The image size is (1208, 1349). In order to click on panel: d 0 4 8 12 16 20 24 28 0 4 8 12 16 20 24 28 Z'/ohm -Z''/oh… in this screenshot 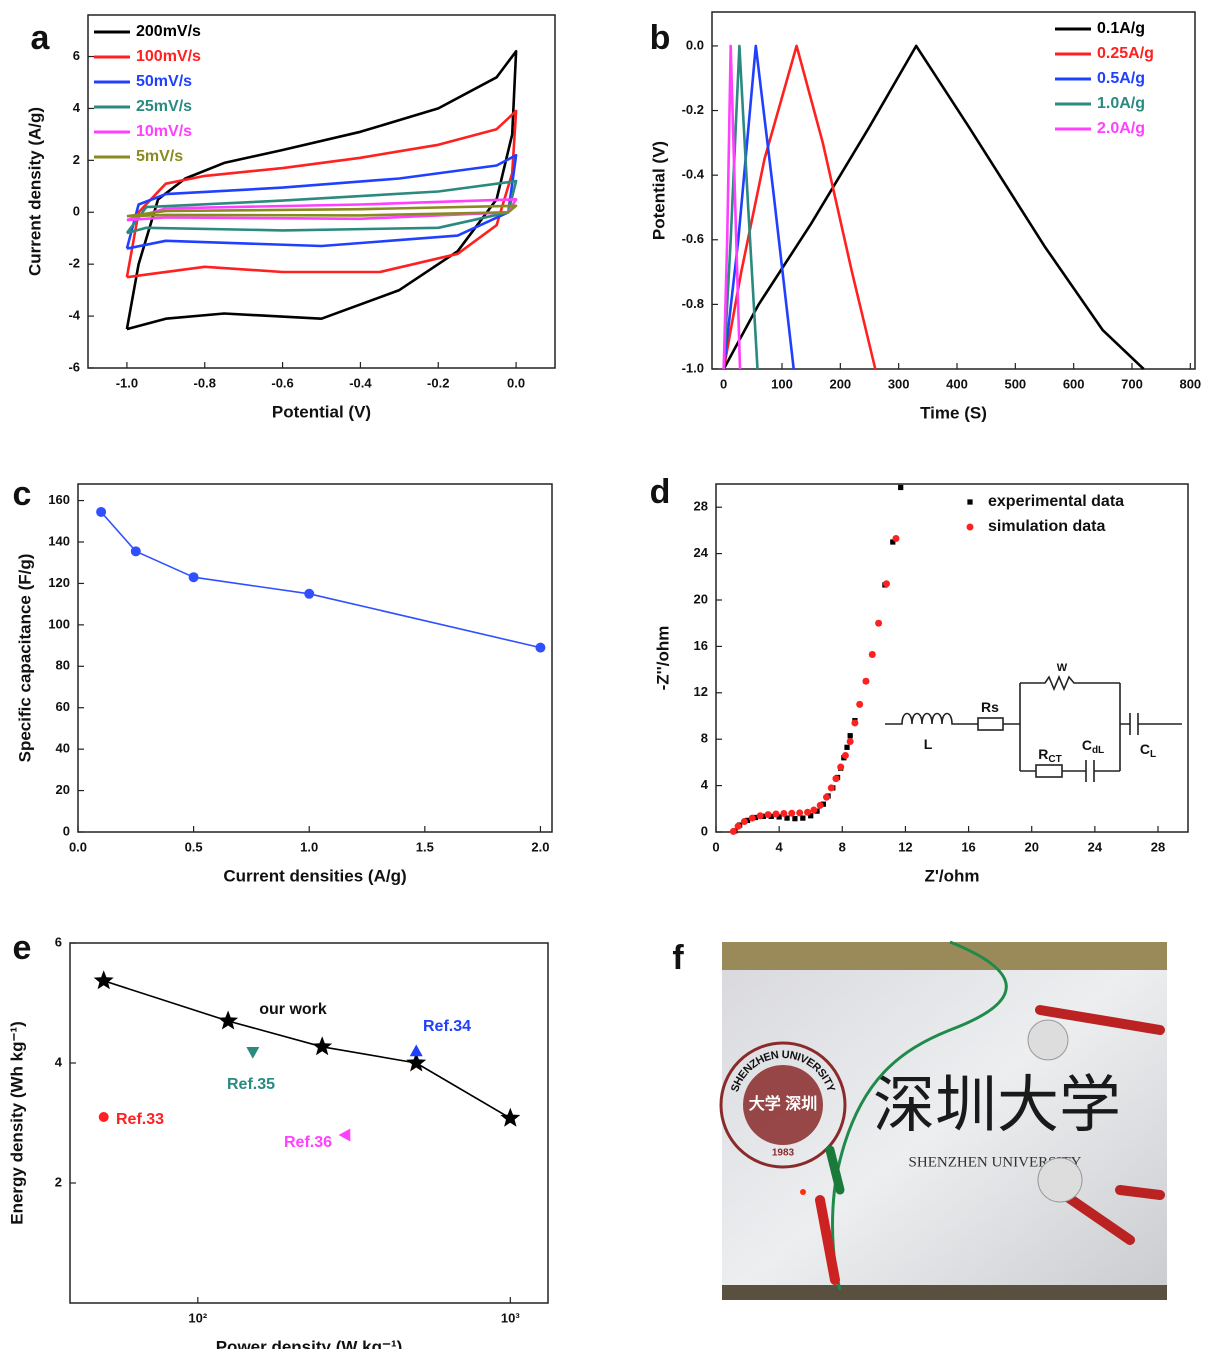, I will do `click(919, 679)`.